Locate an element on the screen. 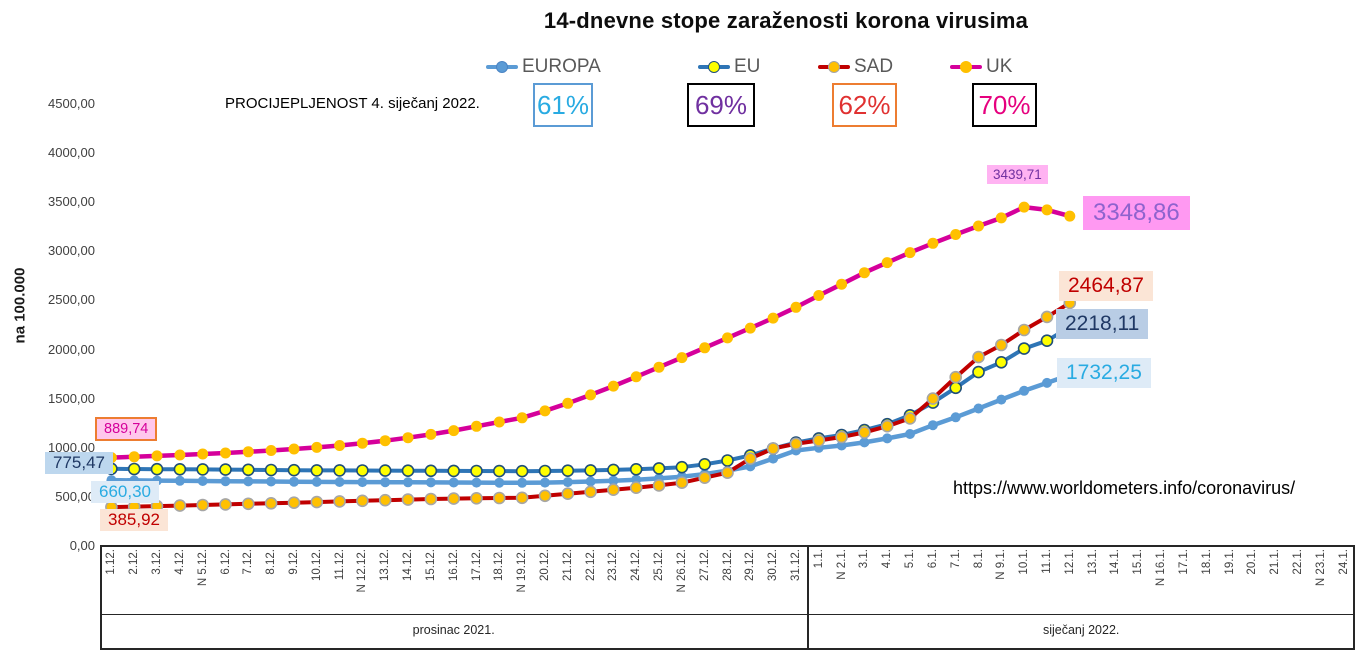  x-tick-label: 7.1. is located at coordinates (955, 559).